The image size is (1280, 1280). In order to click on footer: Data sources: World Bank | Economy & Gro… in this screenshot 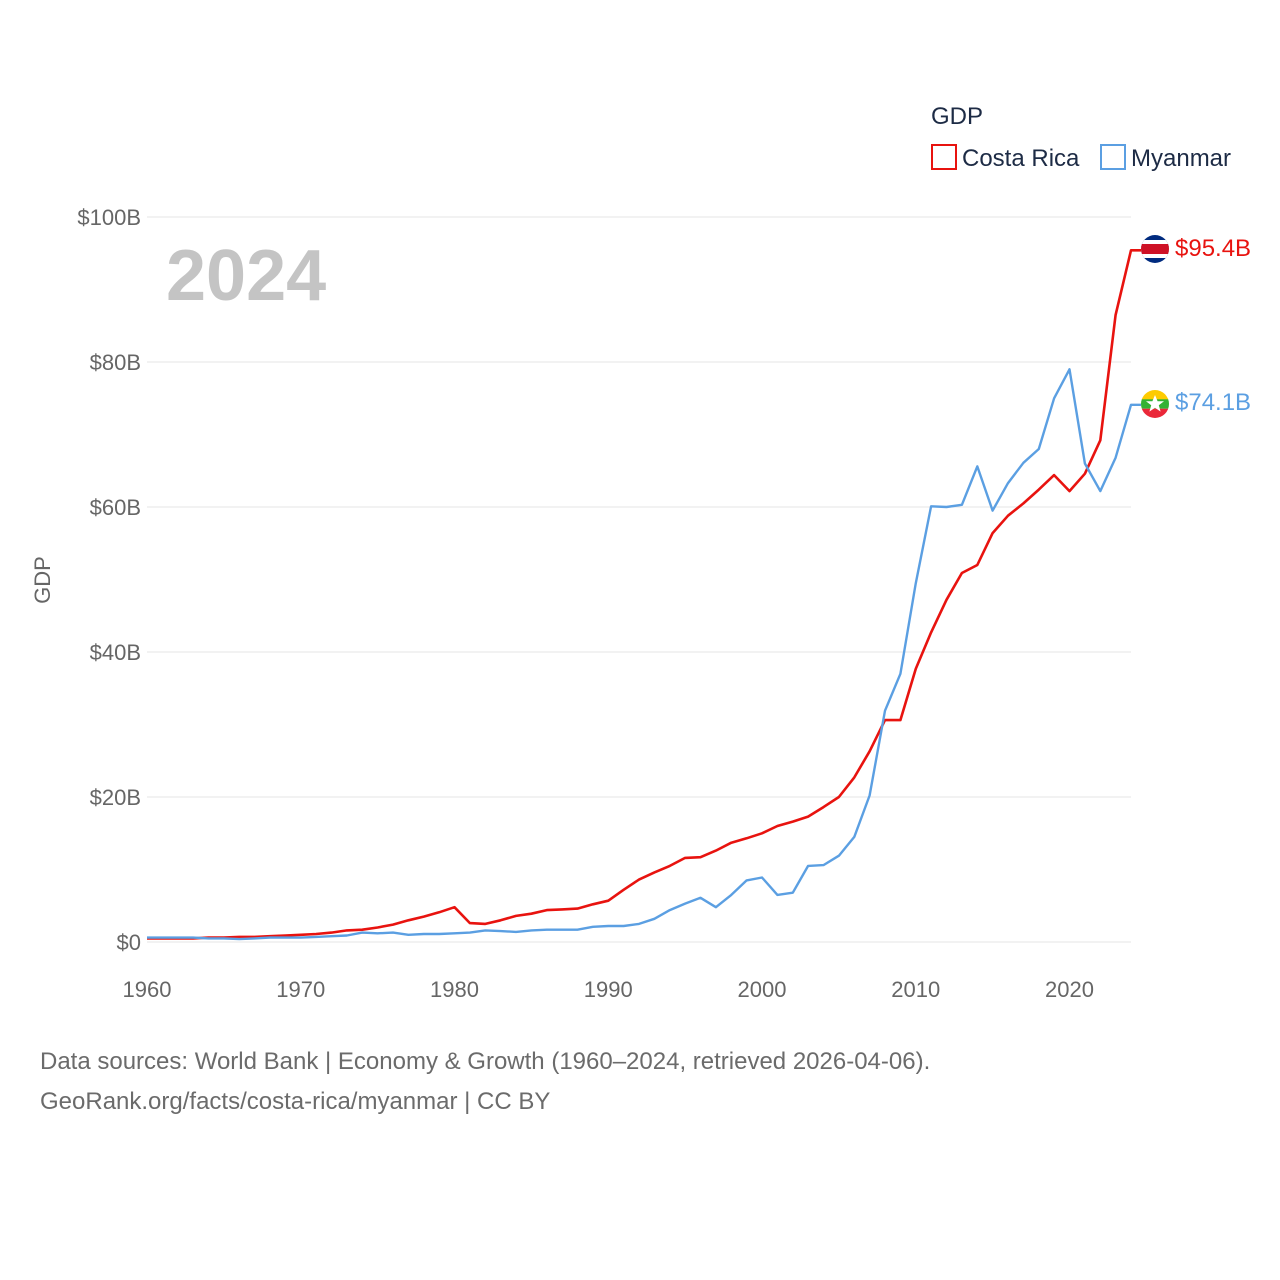, I will do `click(485, 1082)`.